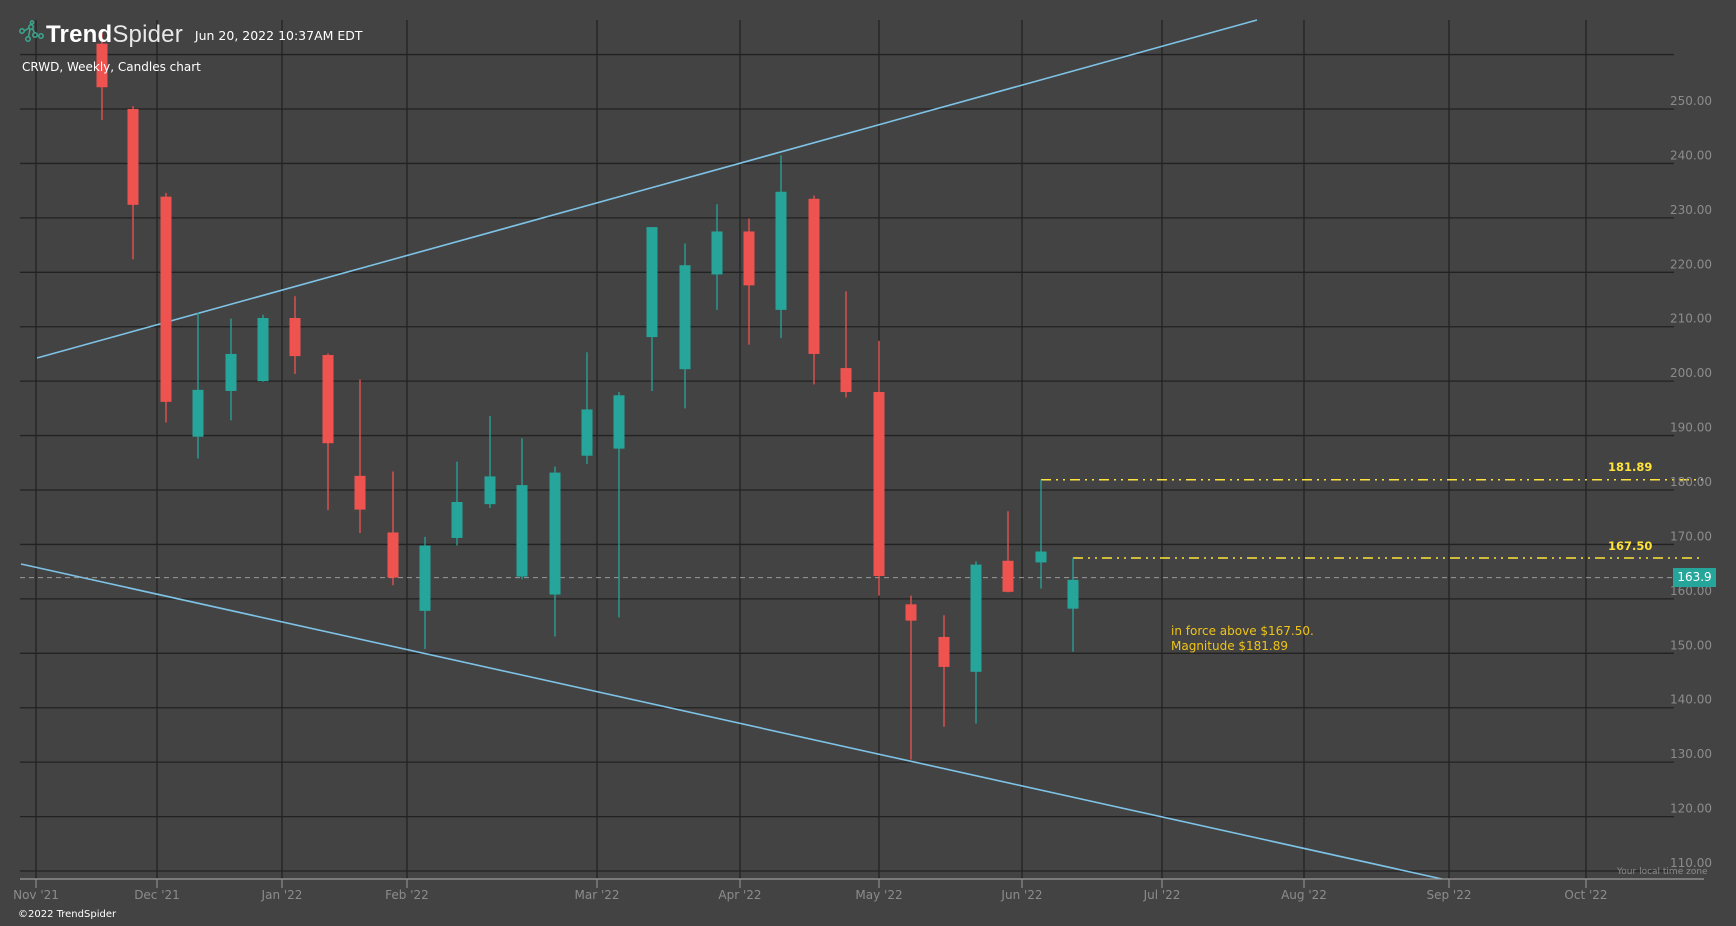 This screenshot has width=1736, height=926. What do you see at coordinates (1691, 591) in the screenshot?
I see `y-tick-label: 160.00` at bounding box center [1691, 591].